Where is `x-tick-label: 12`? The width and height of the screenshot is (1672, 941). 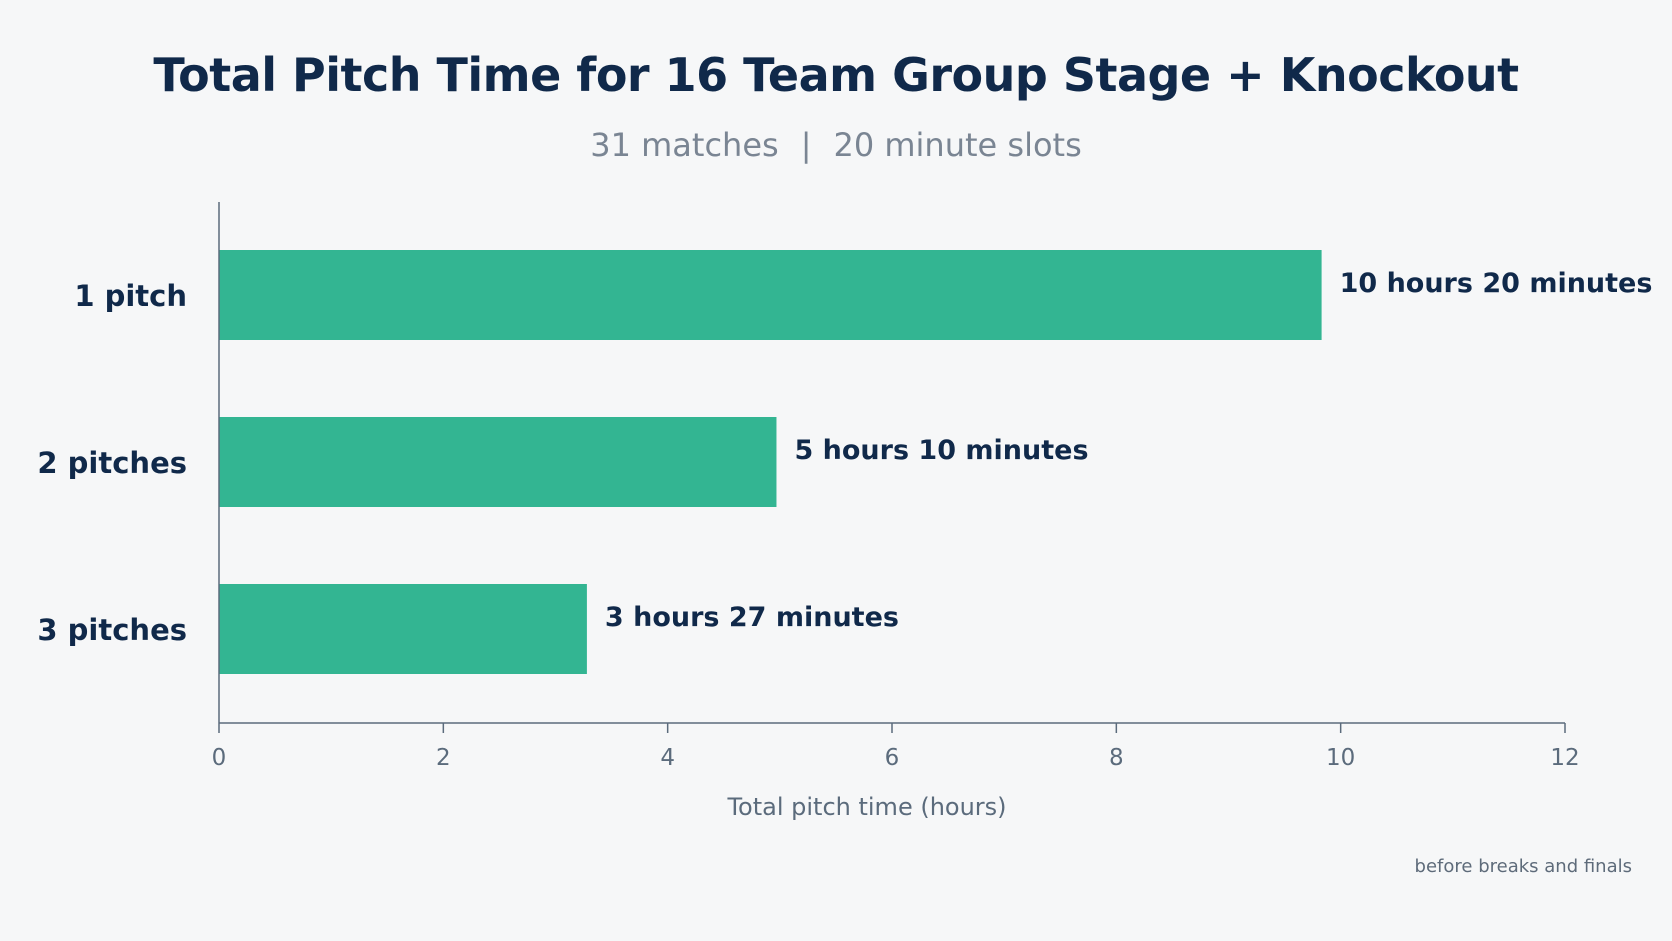
x-tick-label: 12 is located at coordinates (1564, 758).